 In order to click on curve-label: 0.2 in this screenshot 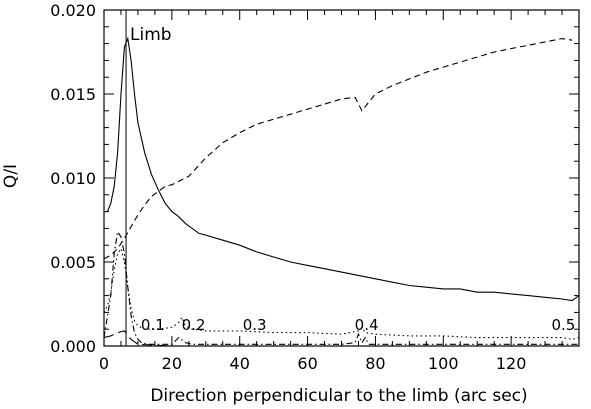, I will do `click(194, 325)`.